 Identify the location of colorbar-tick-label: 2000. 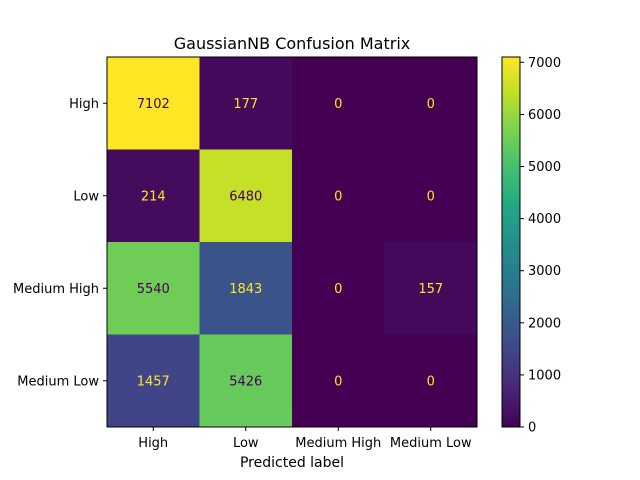
(544, 323).